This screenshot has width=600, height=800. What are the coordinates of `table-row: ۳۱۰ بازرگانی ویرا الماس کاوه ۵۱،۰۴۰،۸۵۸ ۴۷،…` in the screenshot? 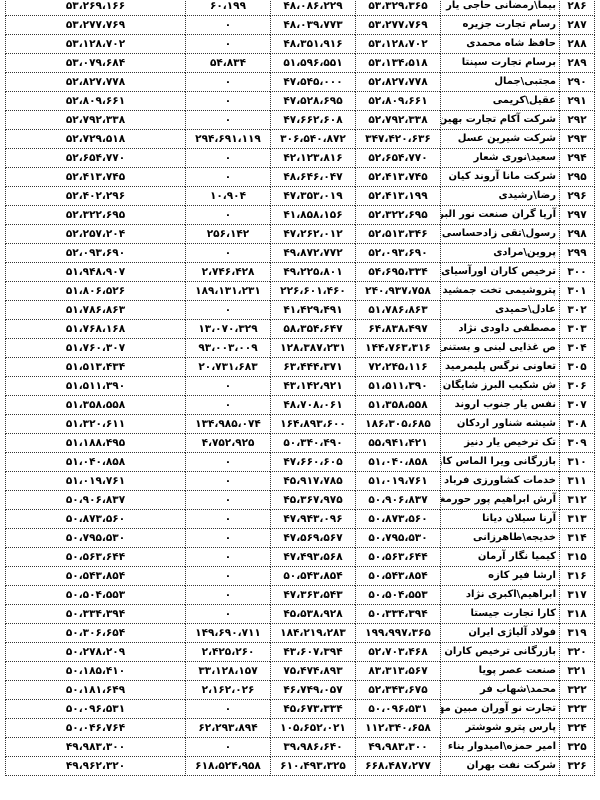 It's located at (300, 462).